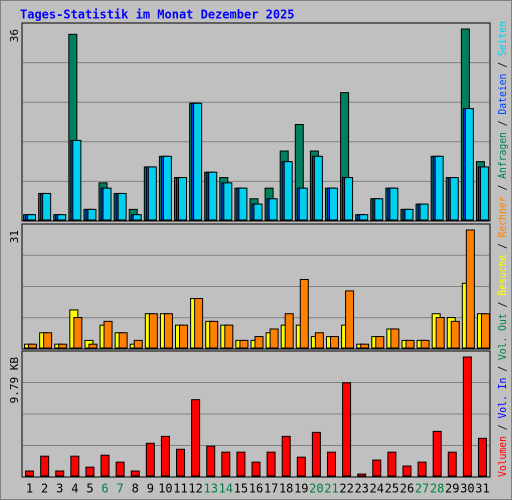  What do you see at coordinates (482, 489) in the screenshot?
I see `x-tick-label: 31` at bounding box center [482, 489].